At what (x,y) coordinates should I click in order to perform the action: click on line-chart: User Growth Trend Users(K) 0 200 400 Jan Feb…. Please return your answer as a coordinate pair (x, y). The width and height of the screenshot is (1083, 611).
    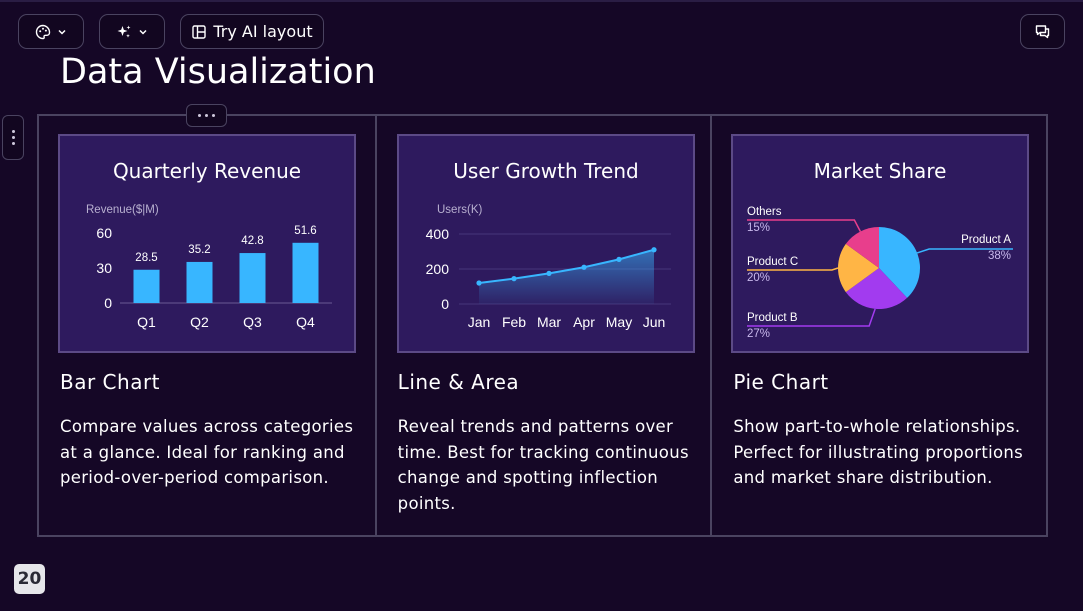
    Looking at the image, I should click on (548, 244).